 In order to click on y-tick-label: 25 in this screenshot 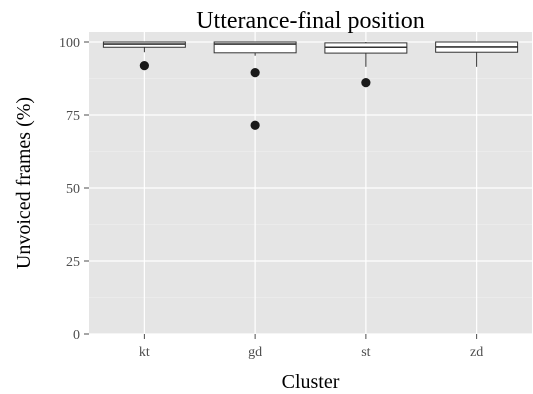, I will do `click(73, 262)`.